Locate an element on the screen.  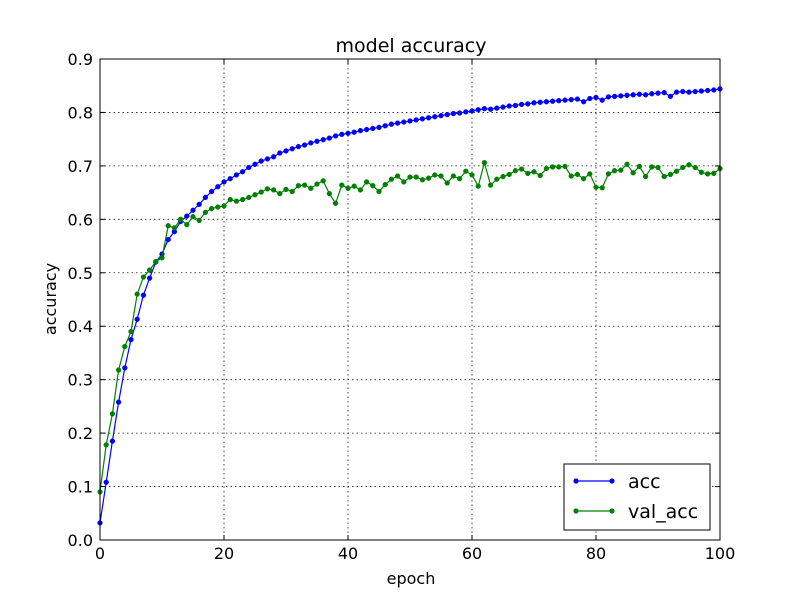
y-tick-label: 0.6 is located at coordinates (80, 219).